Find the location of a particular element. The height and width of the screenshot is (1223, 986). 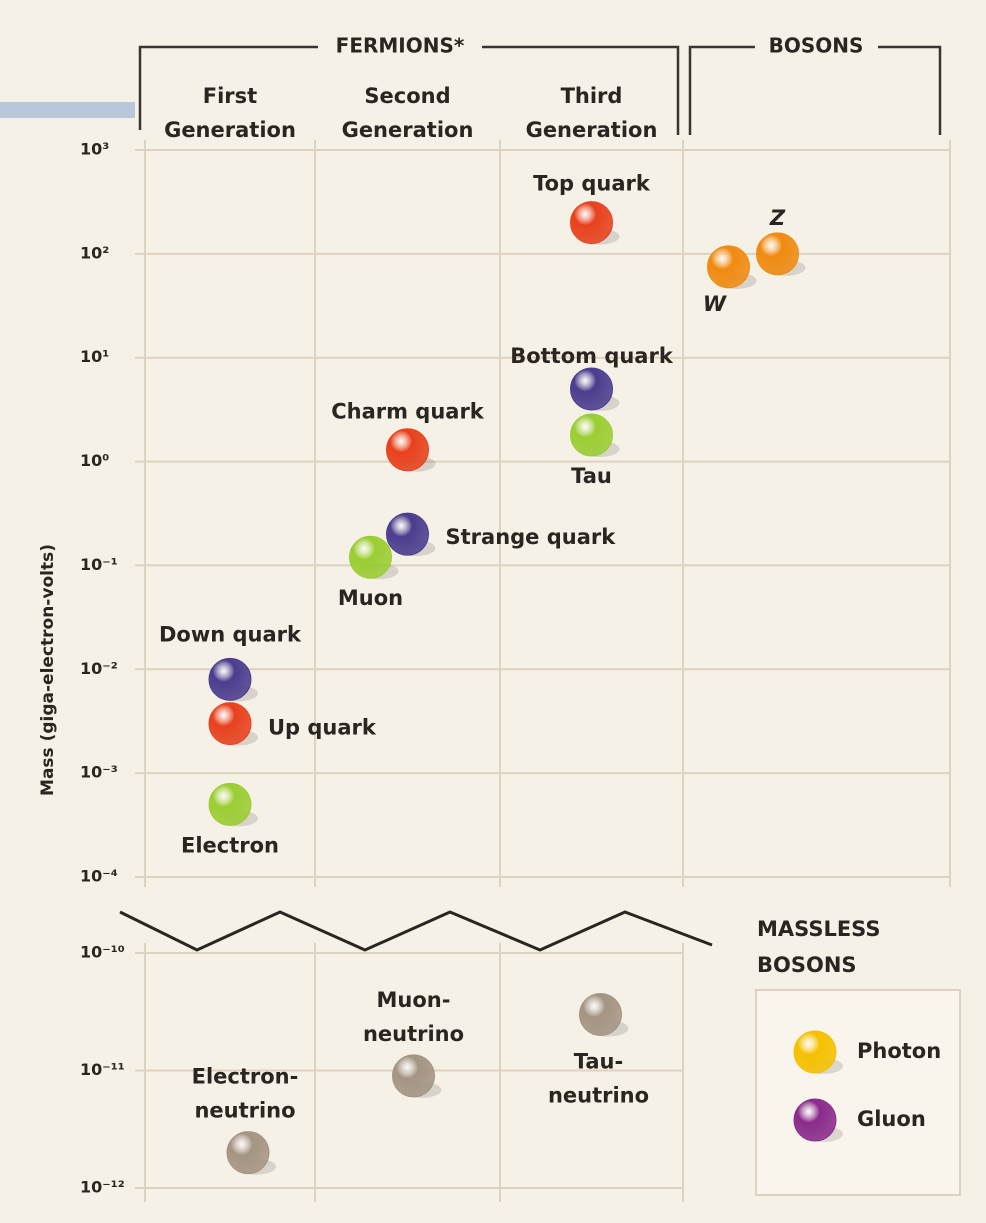

particle-label: Tau- is located at coordinates (598, 1061).